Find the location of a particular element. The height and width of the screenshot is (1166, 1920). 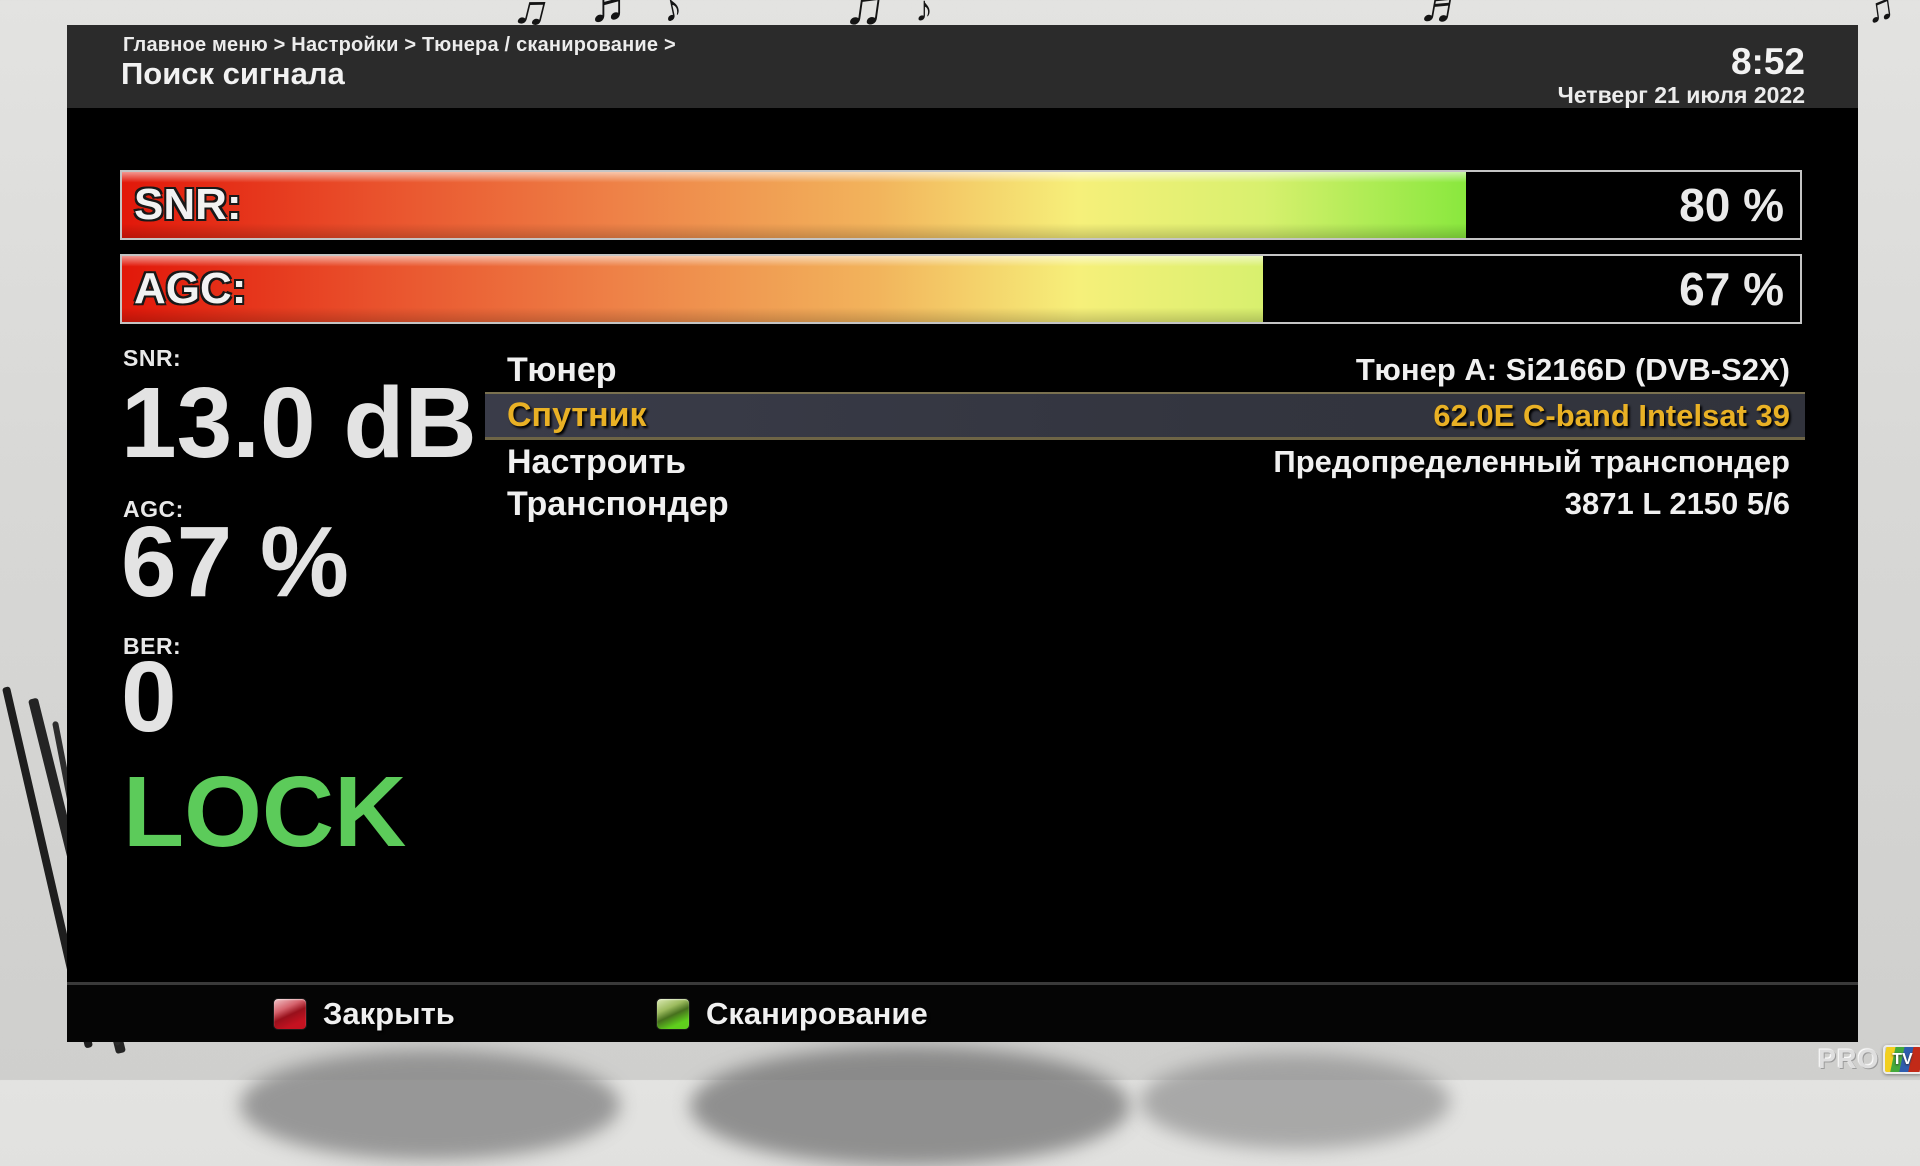

agc-bar-value: 67 % is located at coordinates (1731, 289).